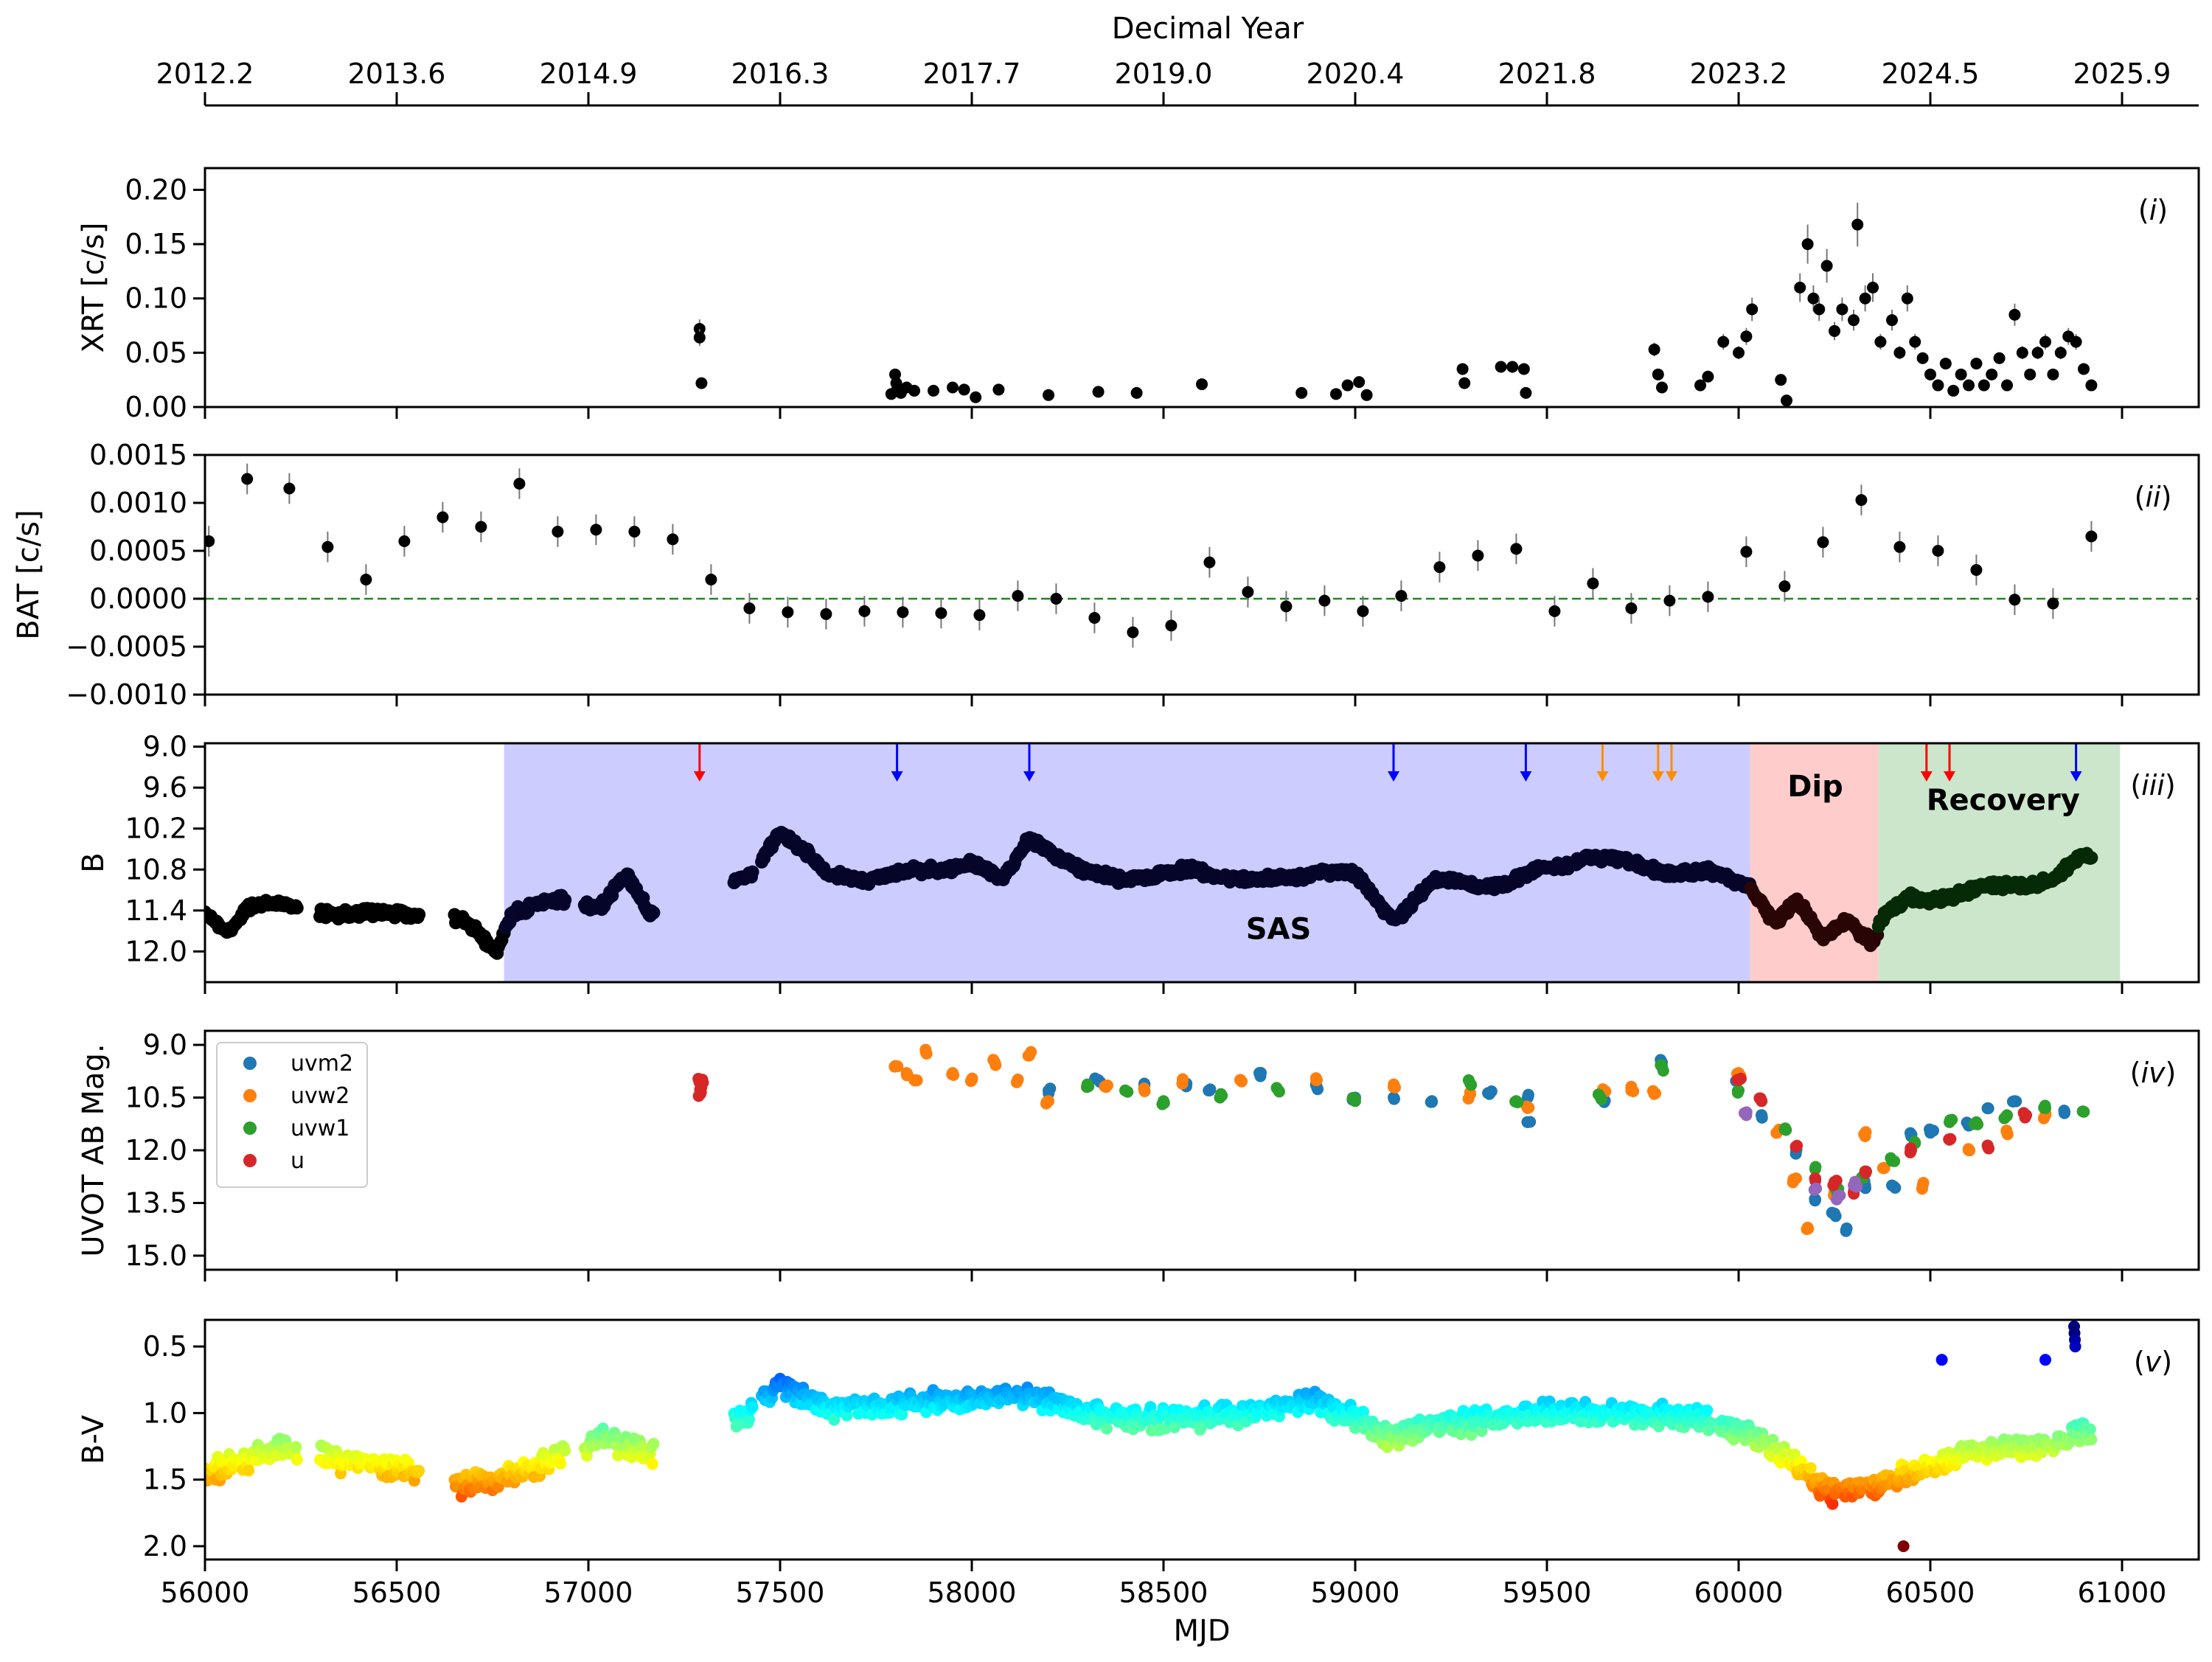 This screenshot has height=1662, width=2212. Describe the element at coordinates (1356, 74) in the screenshot. I see `top-axis-tick-label: 2020.4` at that location.